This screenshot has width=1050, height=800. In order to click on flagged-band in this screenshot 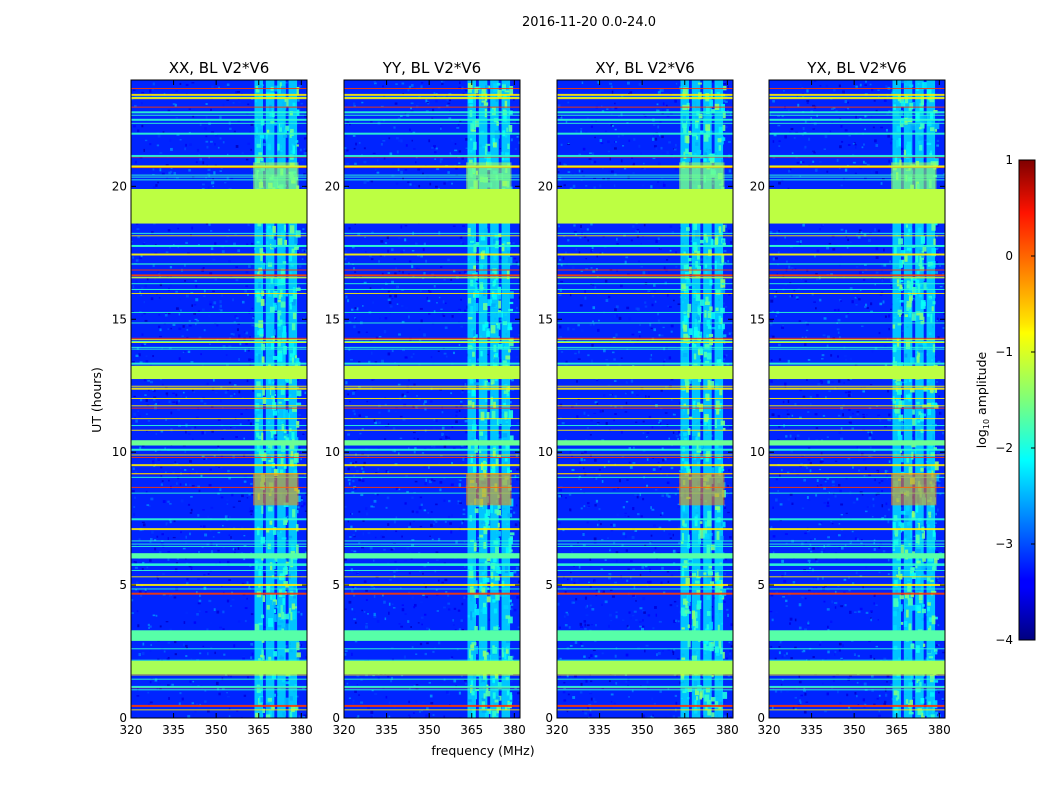, I will do `click(432, 372)`.